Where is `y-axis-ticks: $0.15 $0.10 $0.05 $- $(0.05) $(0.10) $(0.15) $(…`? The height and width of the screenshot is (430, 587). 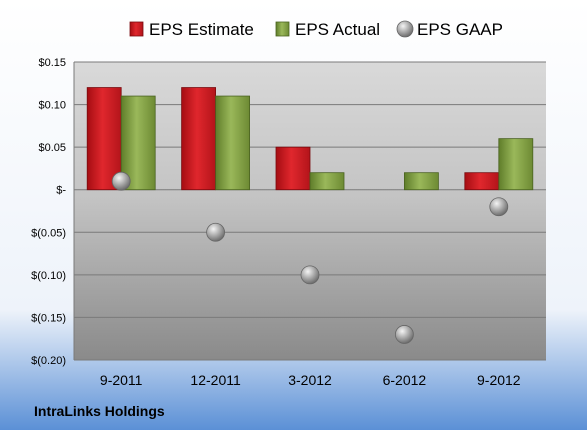 y-axis-ticks: $0.15 $0.10 $0.05 $- $(0.05) $(0.10) $(0.15) $(… is located at coordinates (48, 212).